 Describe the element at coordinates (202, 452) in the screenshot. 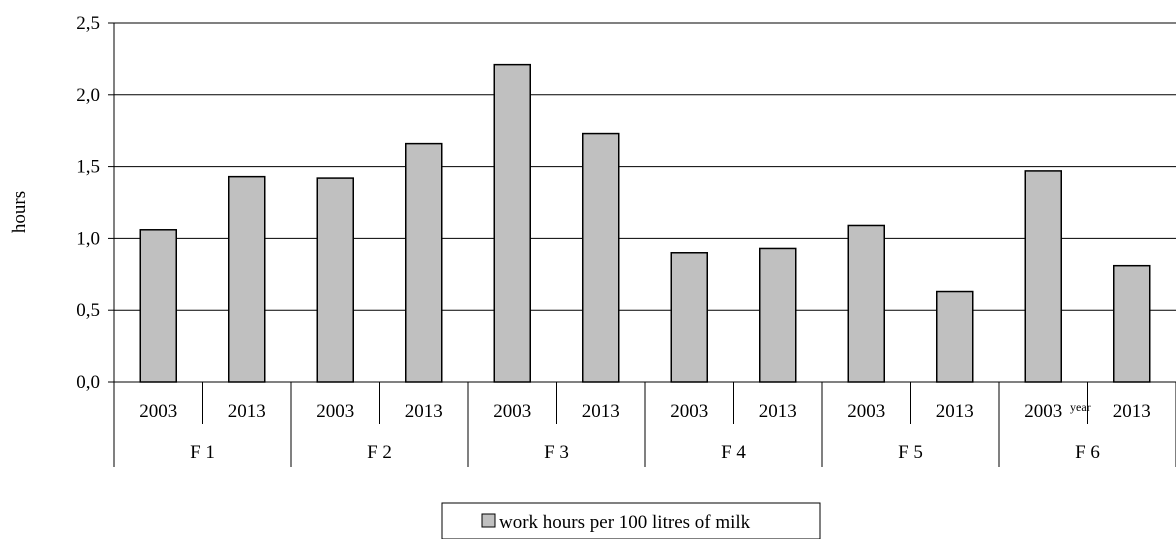

I see `x-group-label: F 1` at that location.